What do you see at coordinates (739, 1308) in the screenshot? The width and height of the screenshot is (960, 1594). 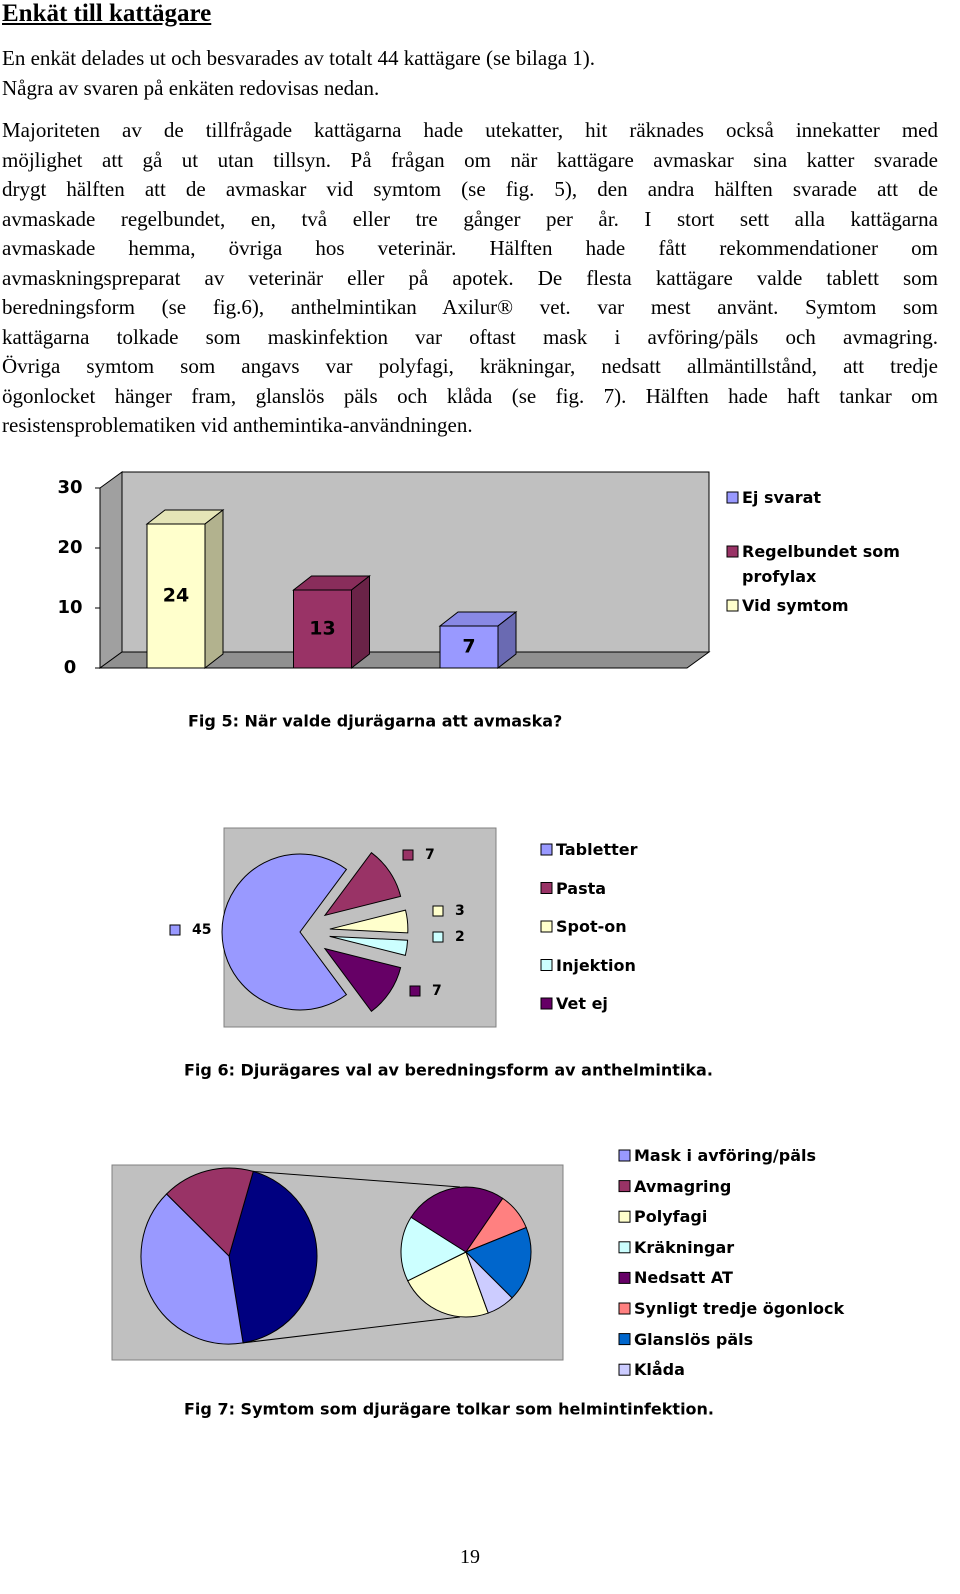 I see `legend-label: Synligt tredje ögonlock` at bounding box center [739, 1308].